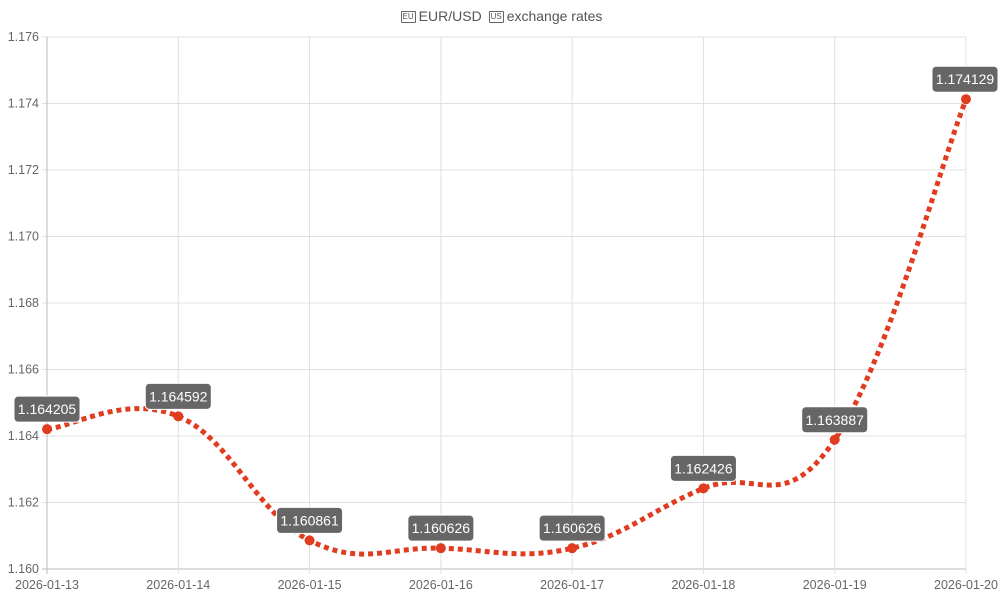  What do you see at coordinates (23, 370) in the screenshot?
I see `y-tick-label: 1.166` at bounding box center [23, 370].